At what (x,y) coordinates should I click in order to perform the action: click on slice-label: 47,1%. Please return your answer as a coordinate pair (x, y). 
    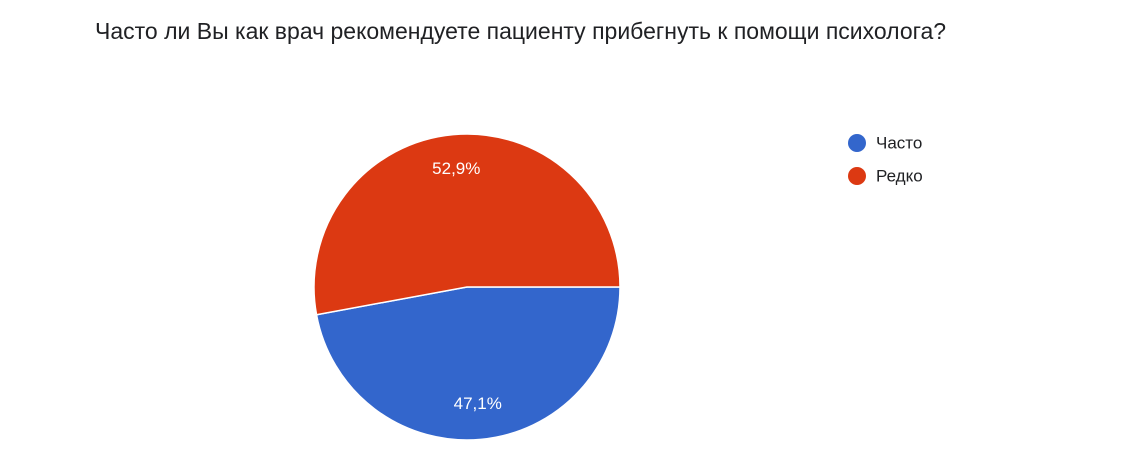
    Looking at the image, I should click on (478, 403).